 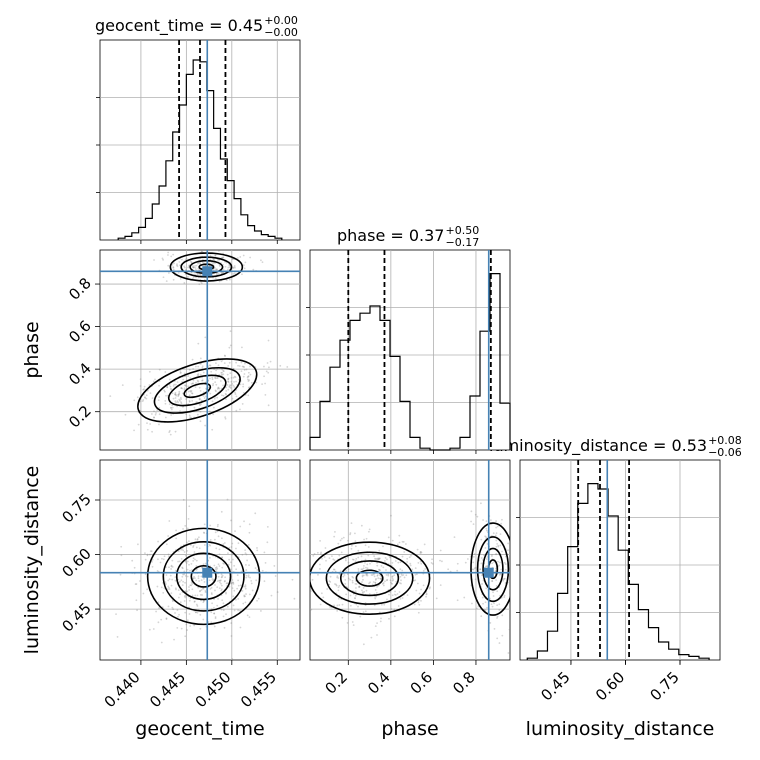 What do you see at coordinates (197, 390) in the screenshot?
I see `contour-level` at bounding box center [197, 390].